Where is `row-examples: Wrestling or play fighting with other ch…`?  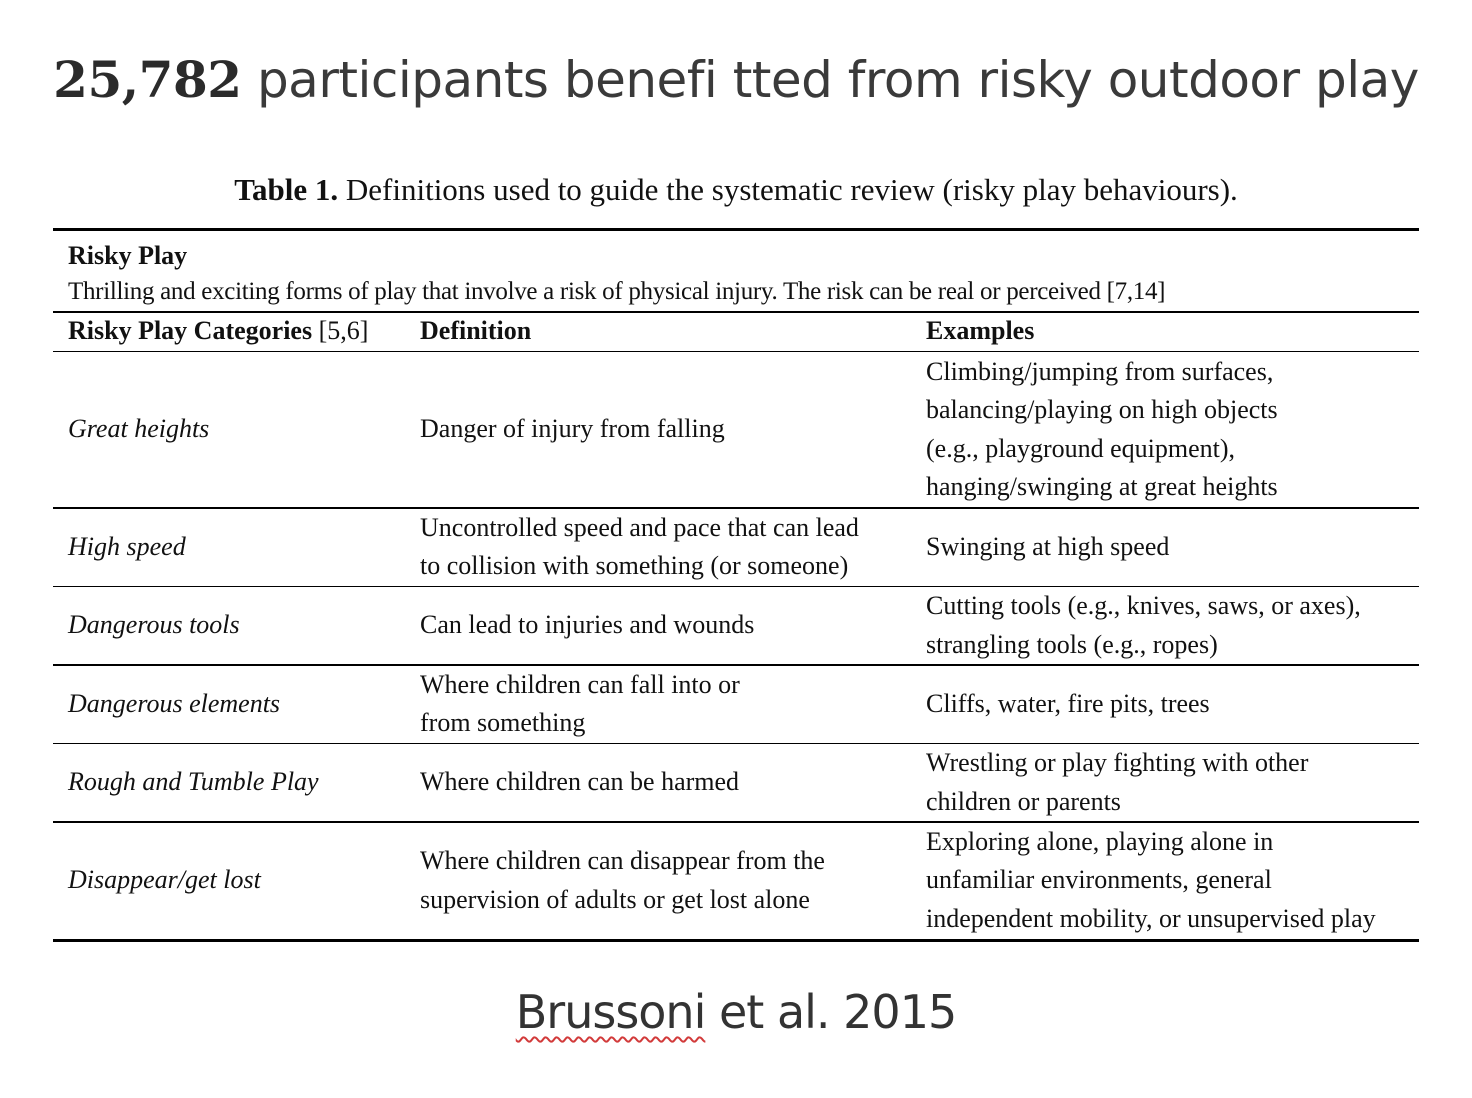 row-examples: Wrestling or play fighting with other ch… is located at coordinates (1117, 782).